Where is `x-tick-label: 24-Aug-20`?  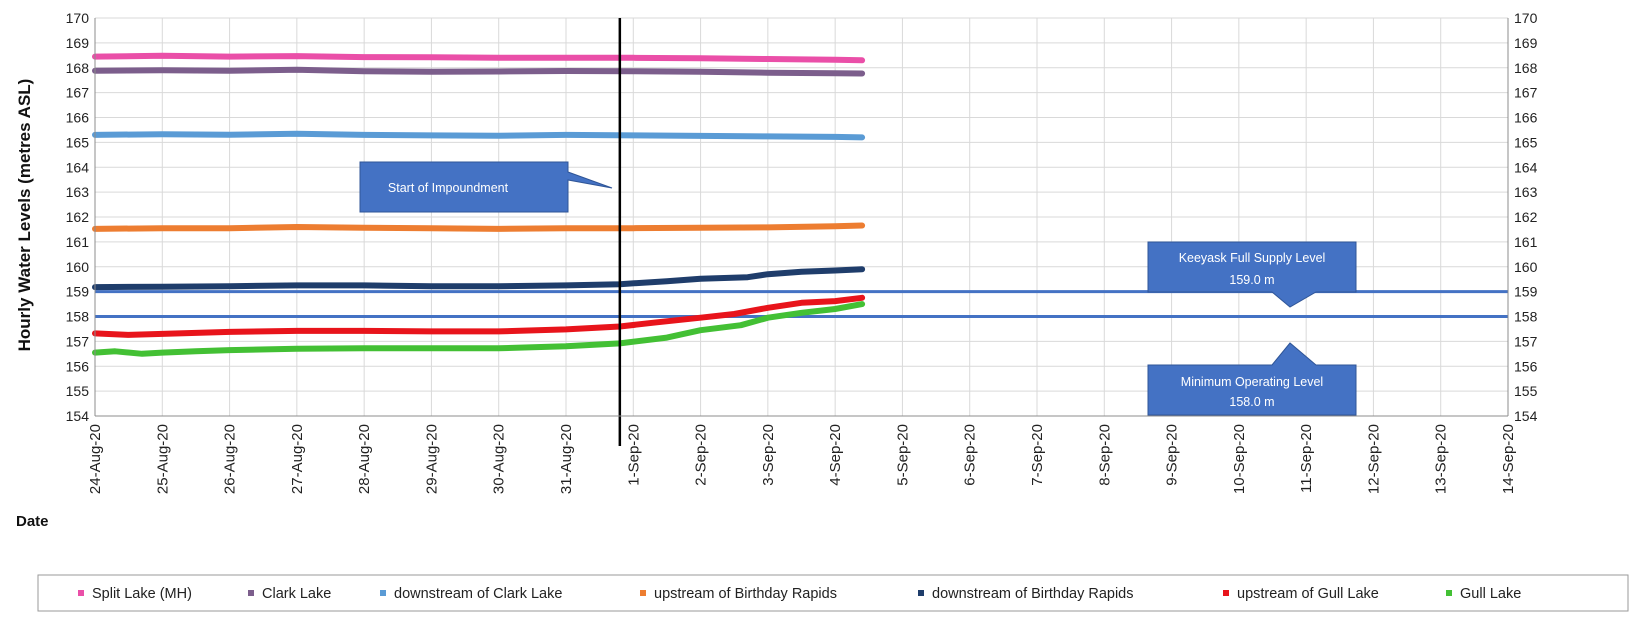
x-tick-label: 24-Aug-20 is located at coordinates (95, 459).